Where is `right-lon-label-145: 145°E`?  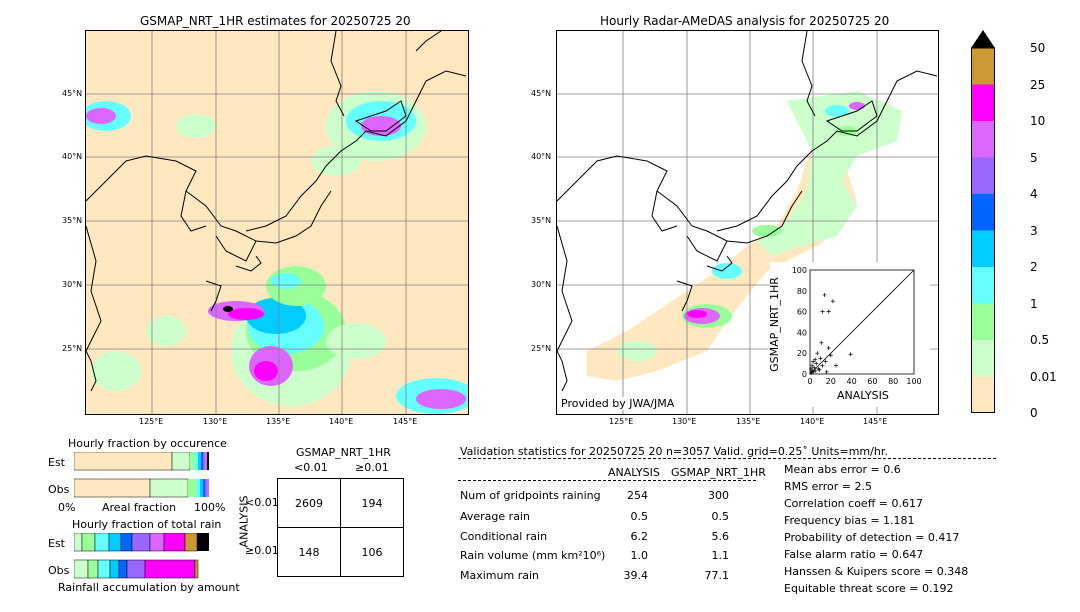 right-lon-label-145: 145°E is located at coordinates (875, 421).